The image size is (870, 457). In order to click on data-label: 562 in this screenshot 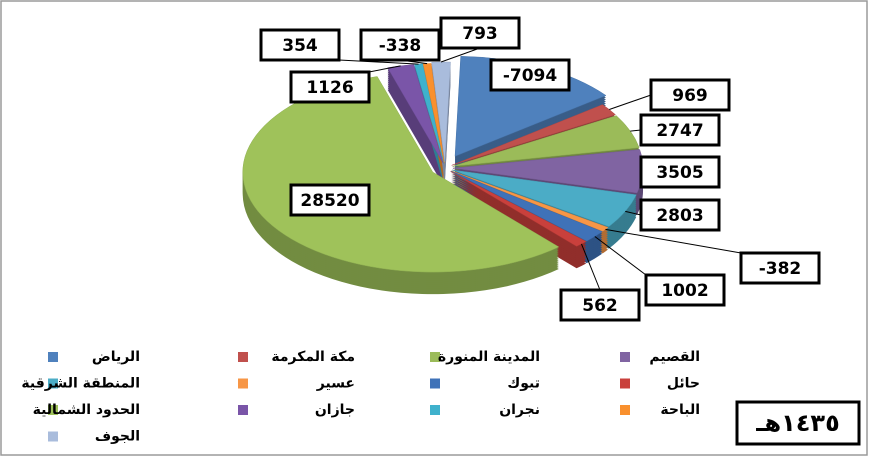, I will do `click(600, 306)`.